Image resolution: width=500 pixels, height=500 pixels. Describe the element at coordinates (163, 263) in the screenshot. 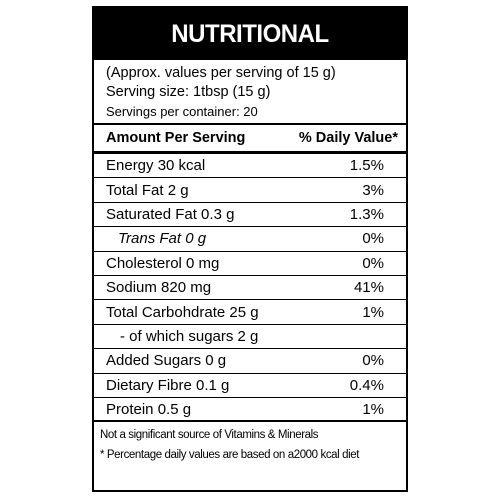

I see `nutrient-name: Cholesterol 0 mg` at that location.